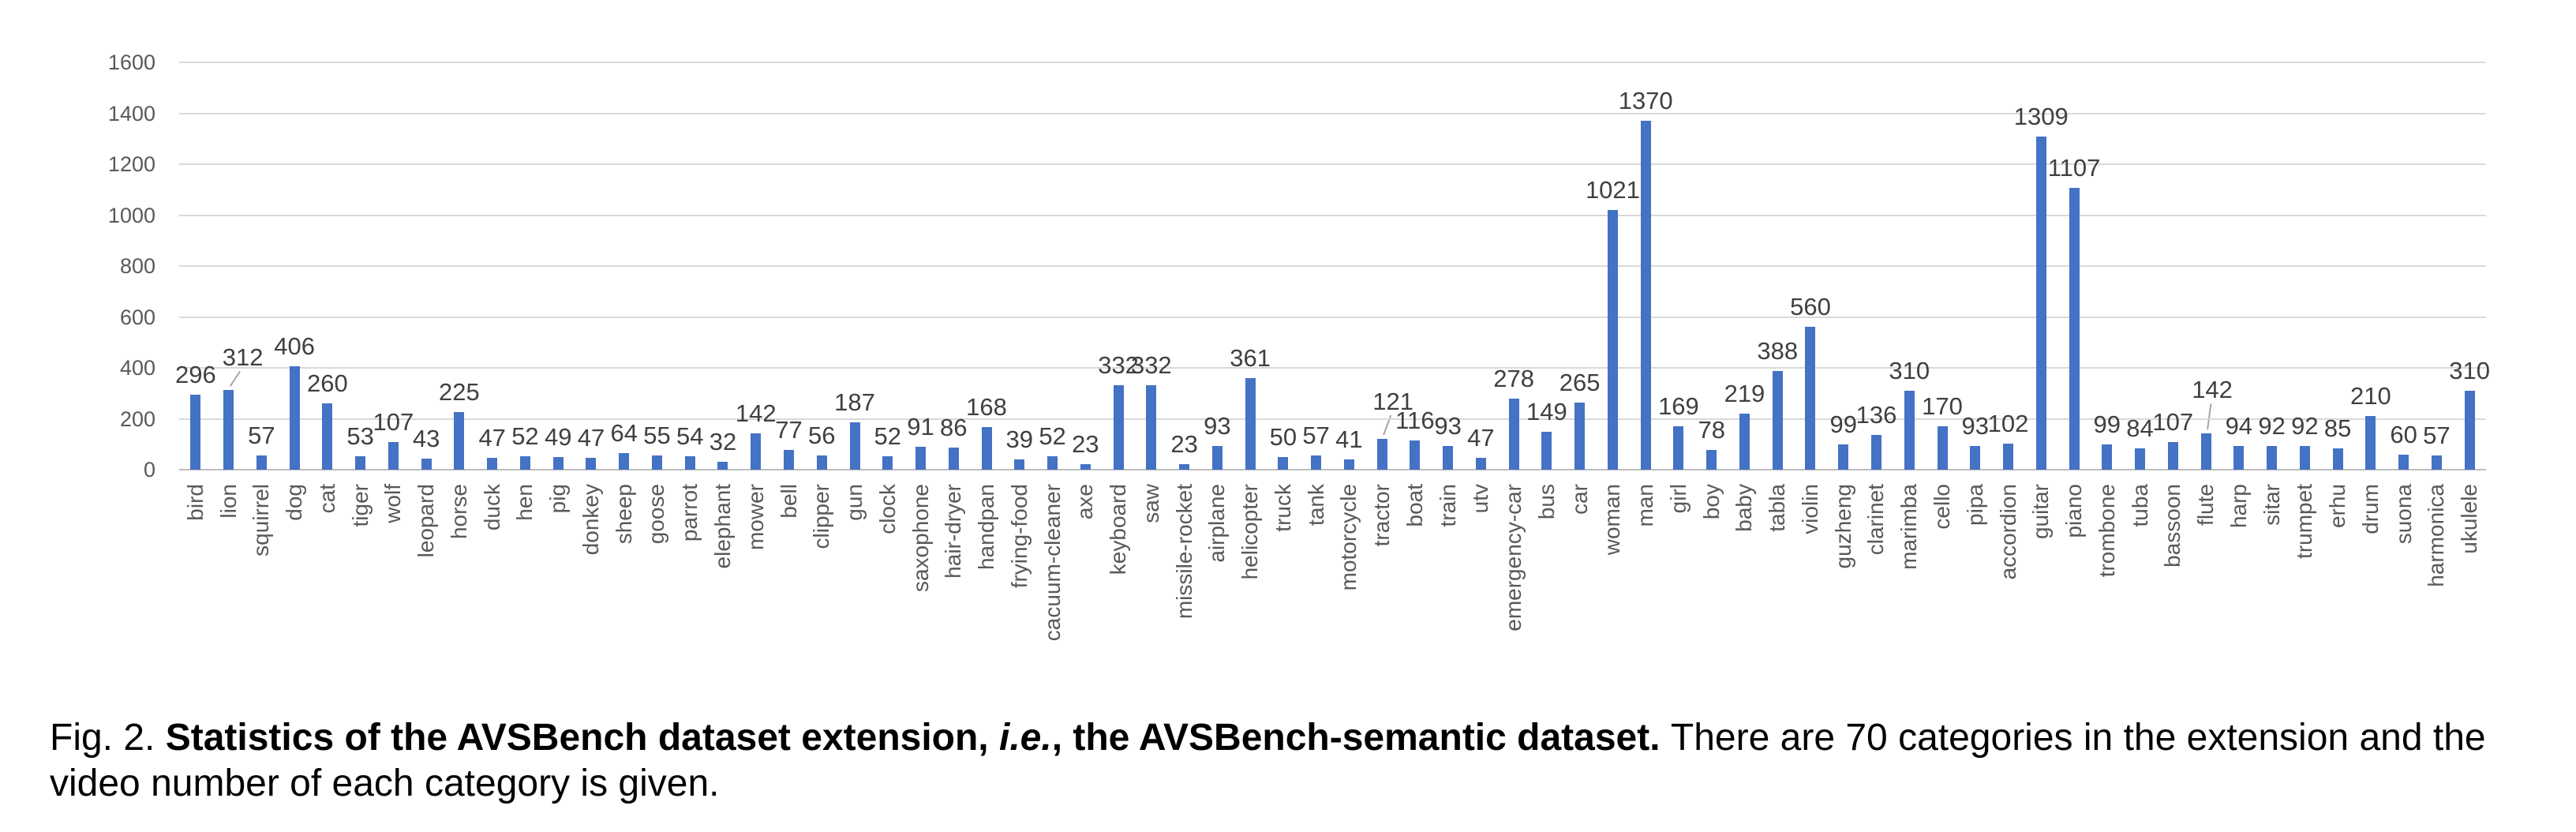 The height and width of the screenshot is (832, 2576). I want to click on category-label: erhu, so click(2337, 507).